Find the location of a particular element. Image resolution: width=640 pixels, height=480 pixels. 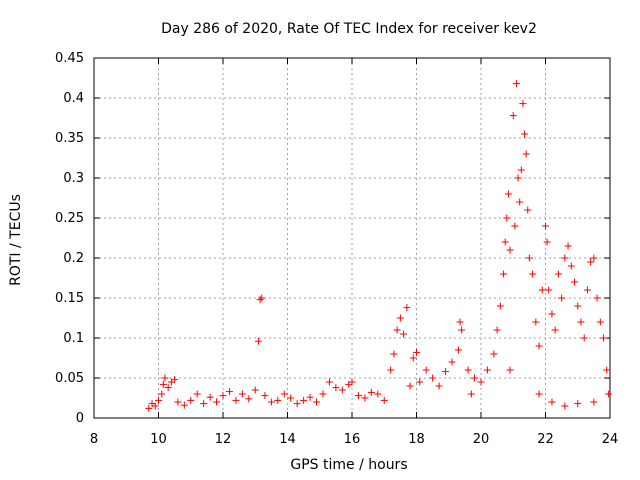

x-tick-label: 20 is located at coordinates (481, 439).